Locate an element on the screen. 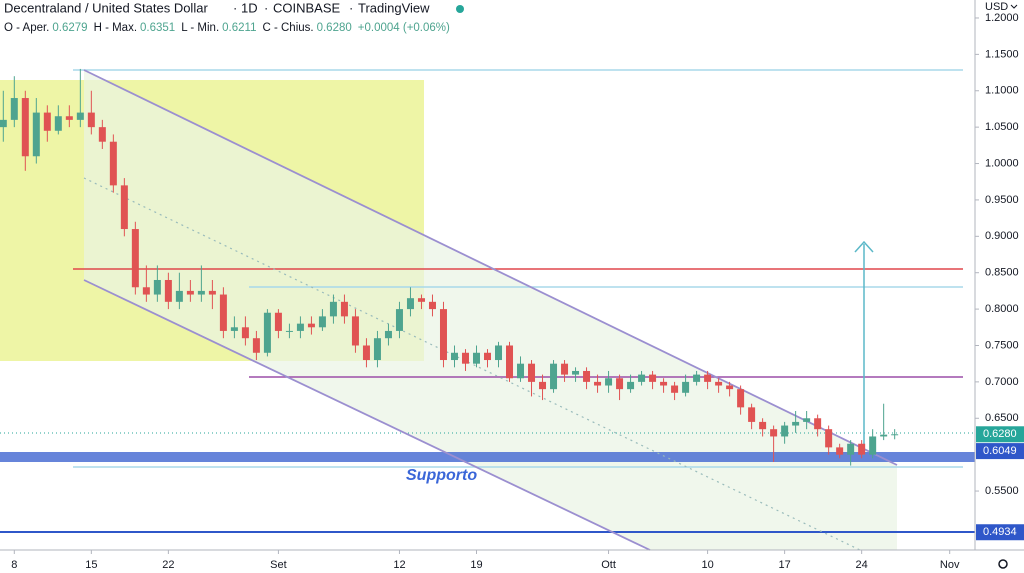  x-tick-label: 10 is located at coordinates (707, 565).